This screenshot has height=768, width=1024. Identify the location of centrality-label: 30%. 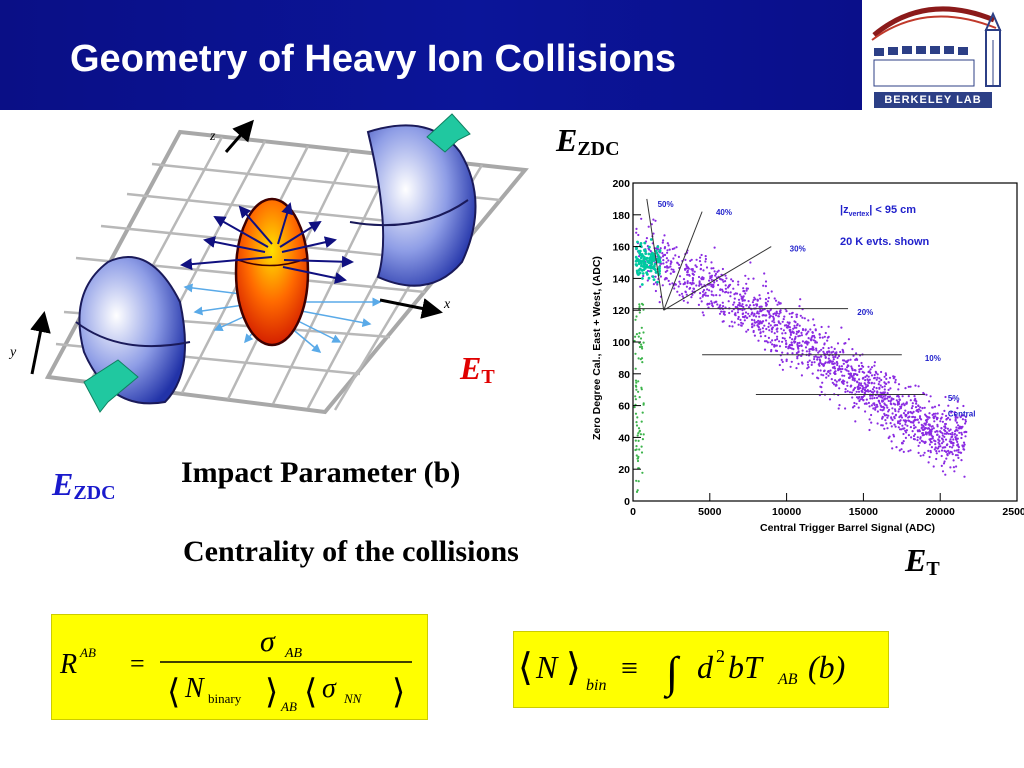
(798, 248).